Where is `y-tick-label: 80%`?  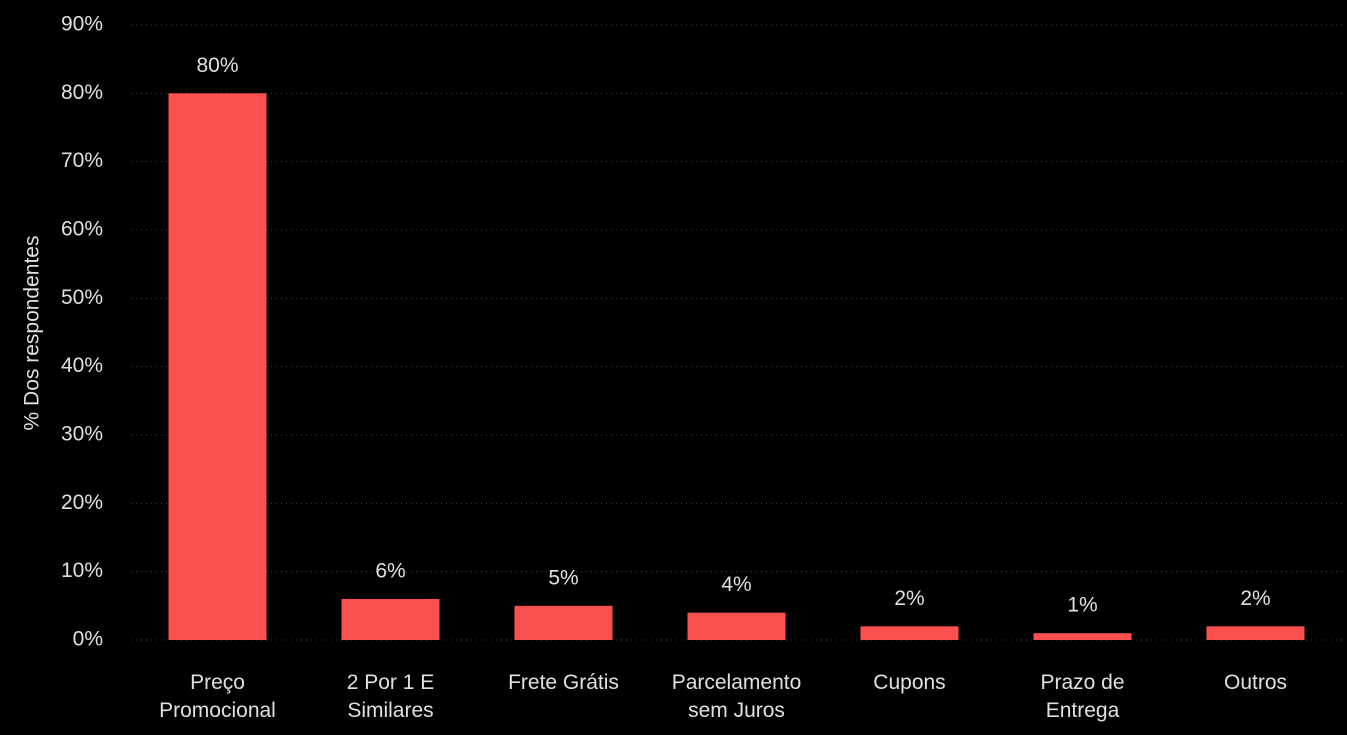 y-tick-label: 80% is located at coordinates (82, 92).